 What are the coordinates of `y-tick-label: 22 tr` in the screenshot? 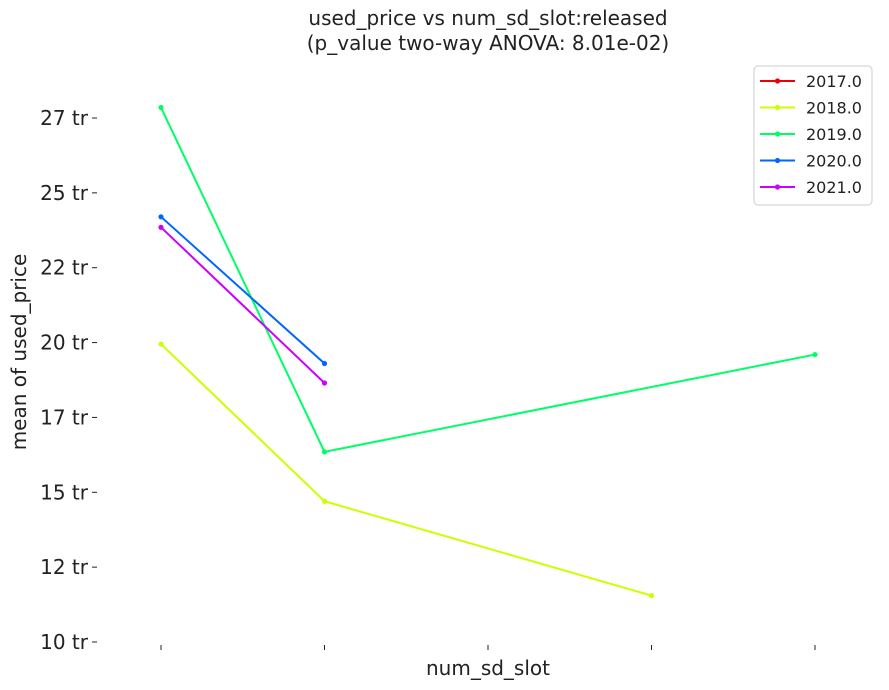 It's located at (64, 268).